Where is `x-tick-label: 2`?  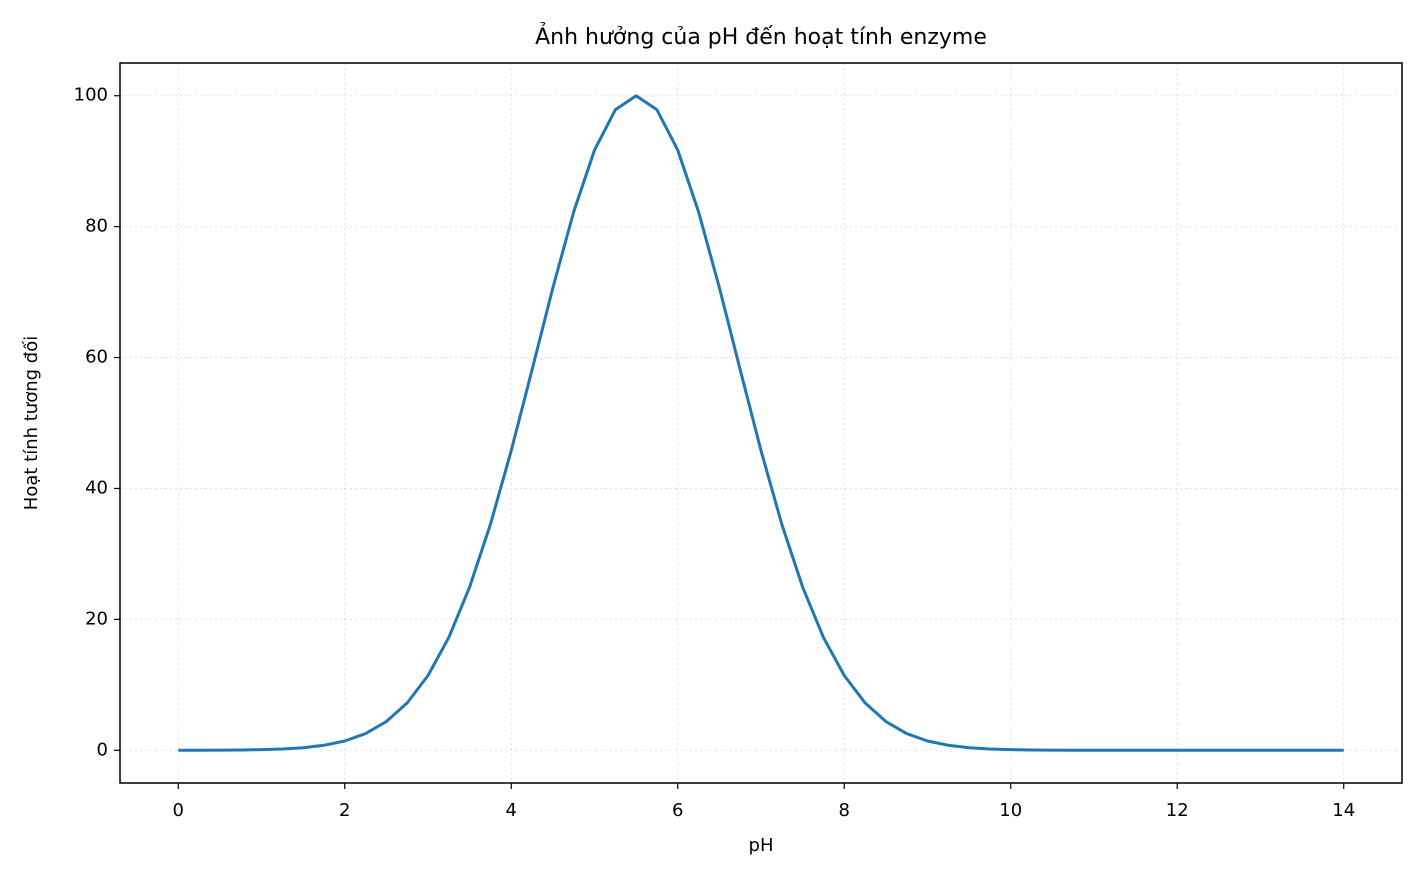 x-tick-label: 2 is located at coordinates (344, 810).